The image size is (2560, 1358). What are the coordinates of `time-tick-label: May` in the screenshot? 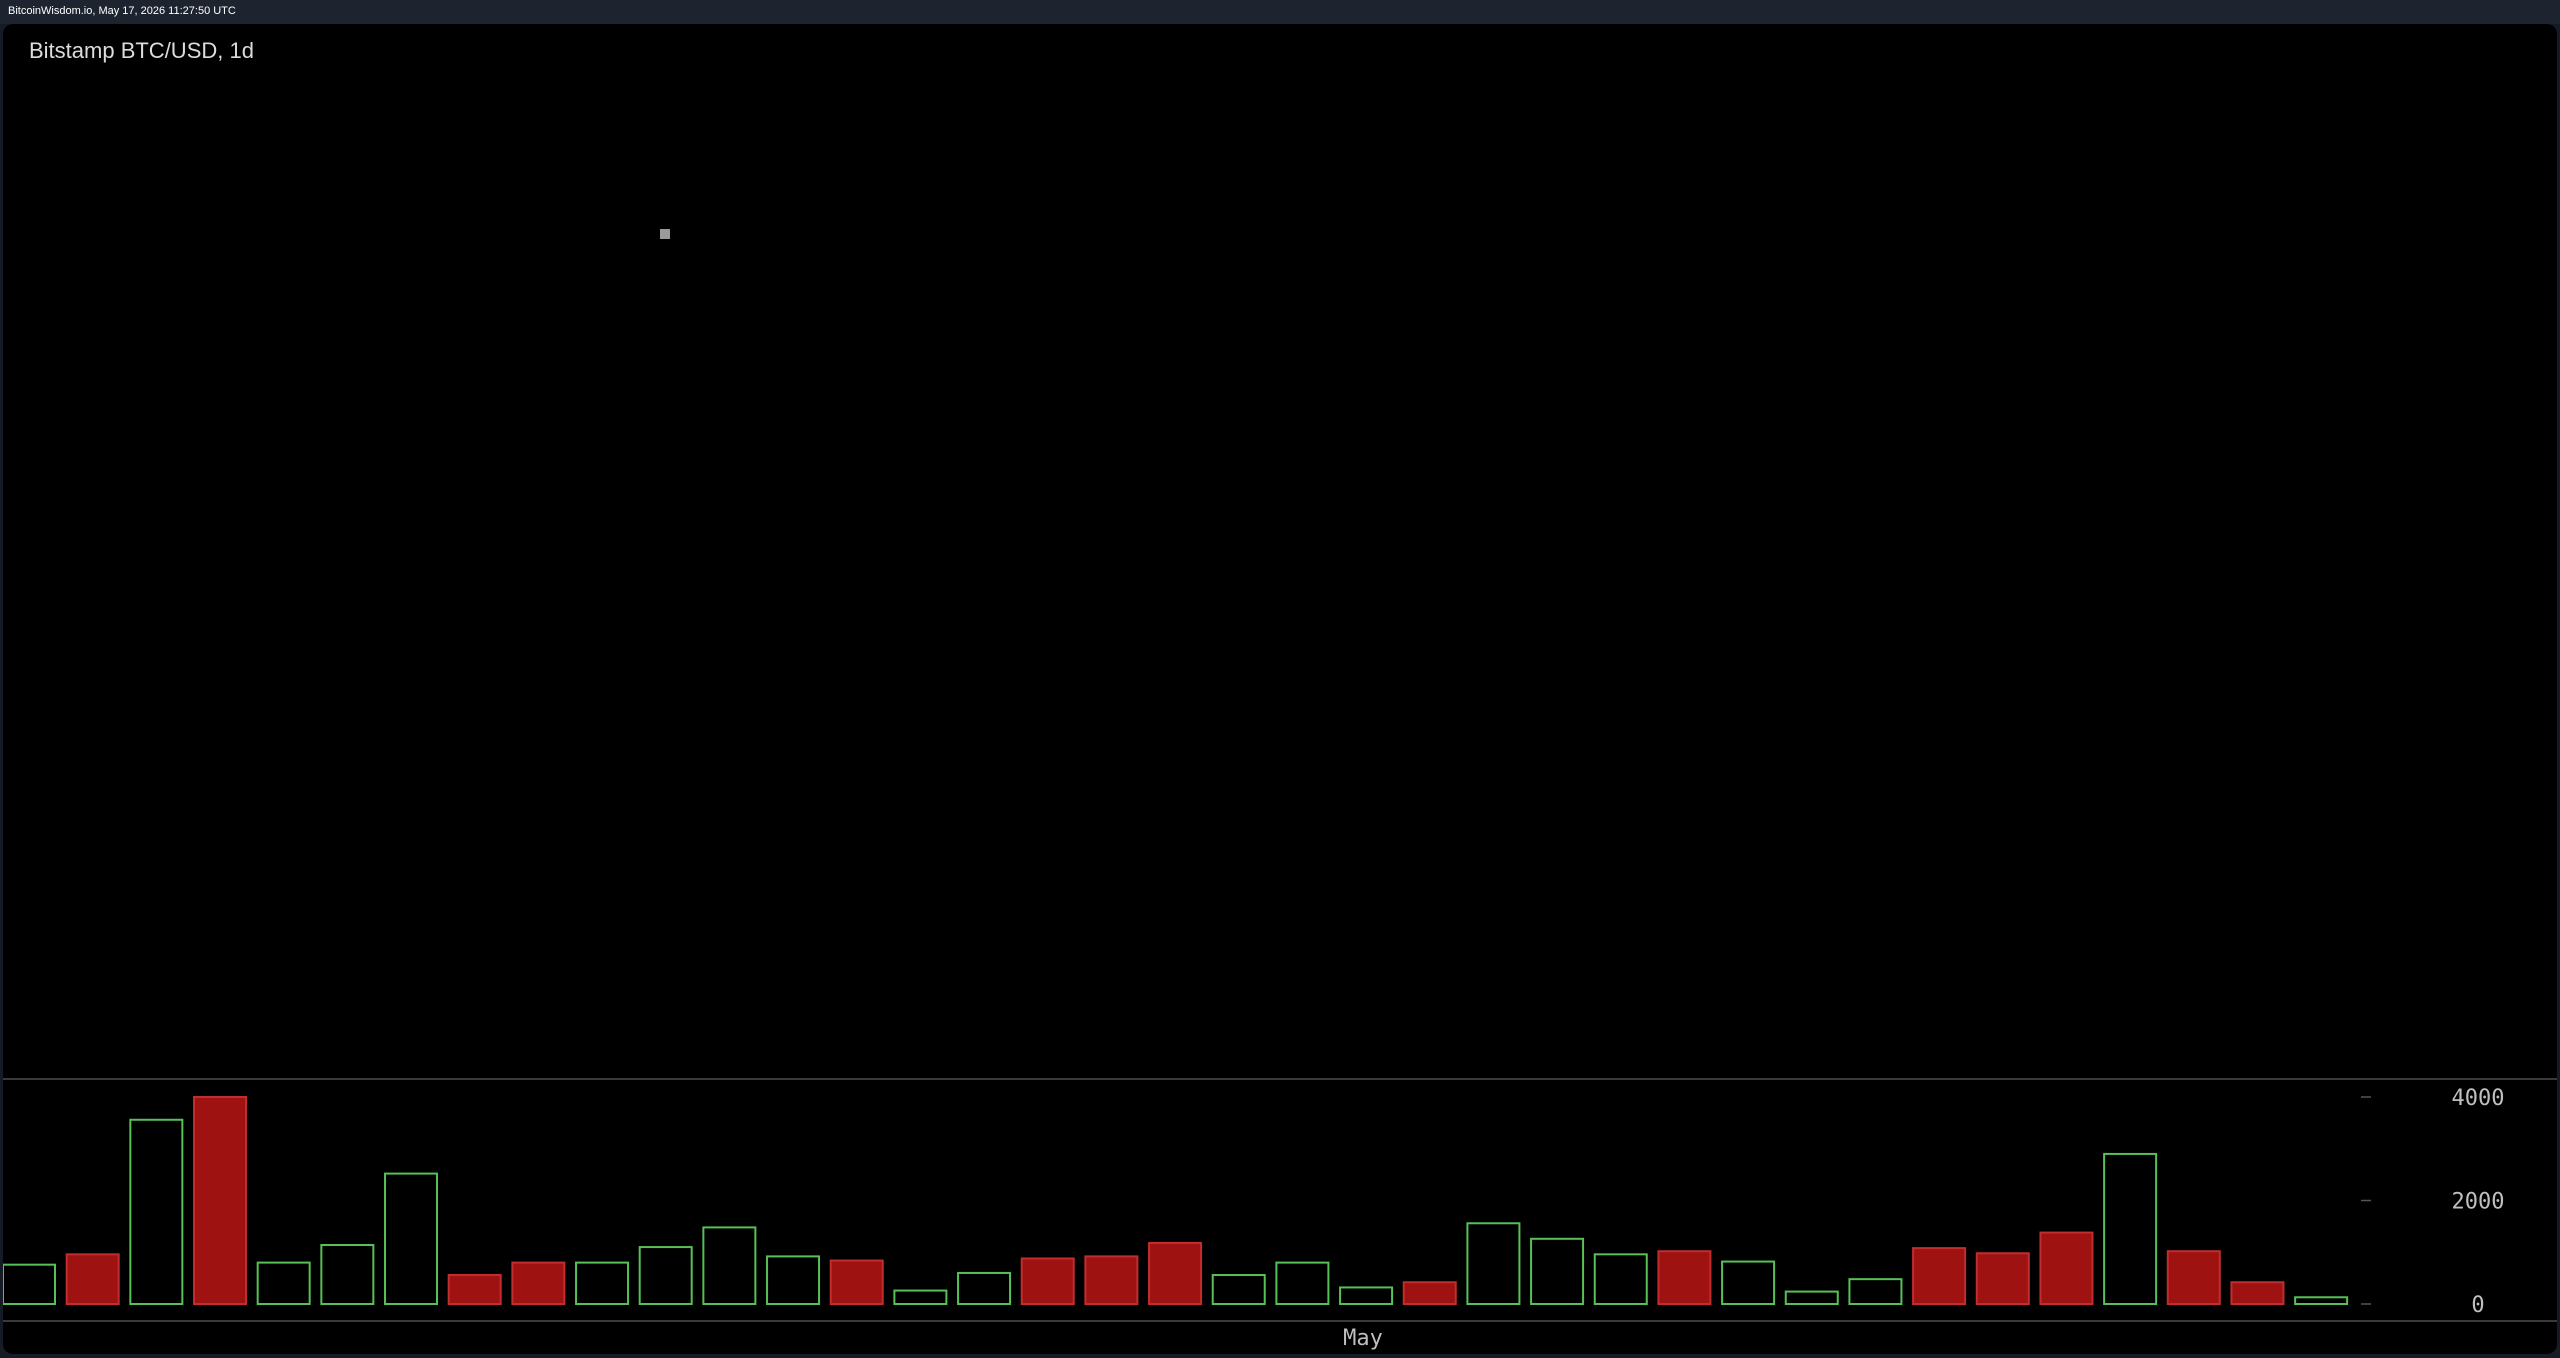 It's located at (1363, 1338).